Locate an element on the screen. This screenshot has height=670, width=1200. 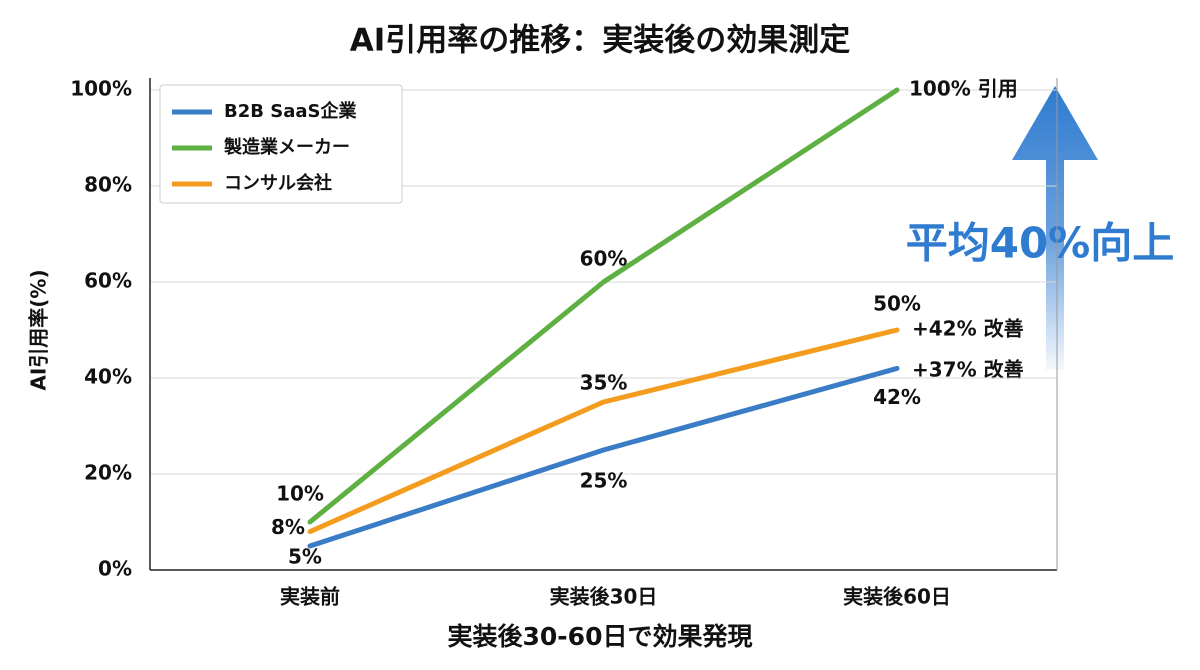
annotation: 平均40%向上 is located at coordinates (1040, 243).